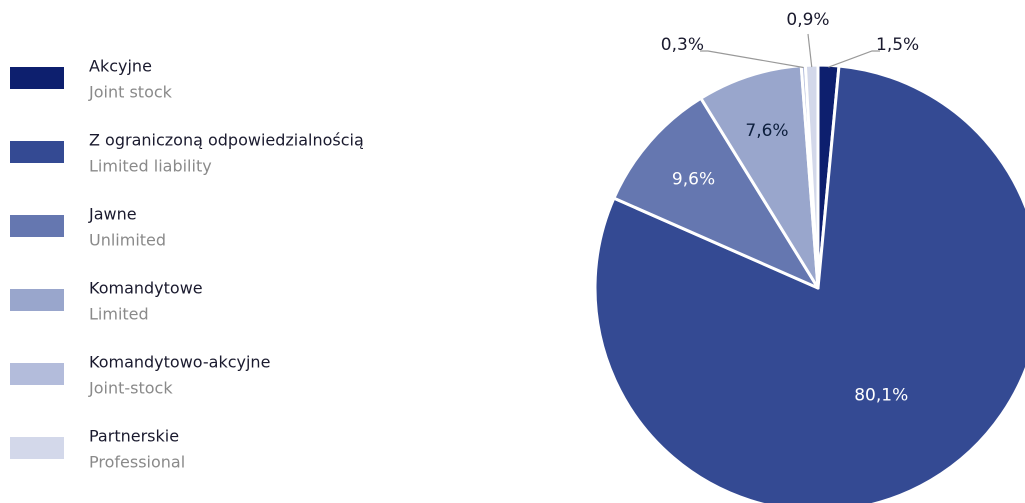 This screenshot has height=503, width=1025. Describe the element at coordinates (130, 92) in the screenshot. I see `legend-sublabel: Joint stock` at that location.